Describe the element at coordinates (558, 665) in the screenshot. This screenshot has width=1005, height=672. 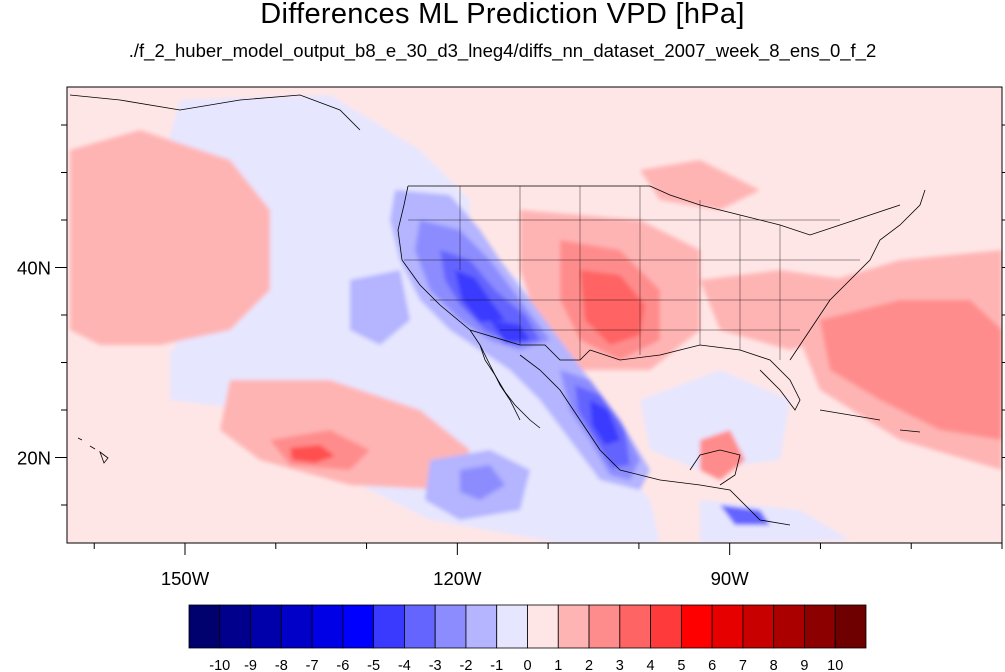
I see `colorbar-level-label: 1` at that location.